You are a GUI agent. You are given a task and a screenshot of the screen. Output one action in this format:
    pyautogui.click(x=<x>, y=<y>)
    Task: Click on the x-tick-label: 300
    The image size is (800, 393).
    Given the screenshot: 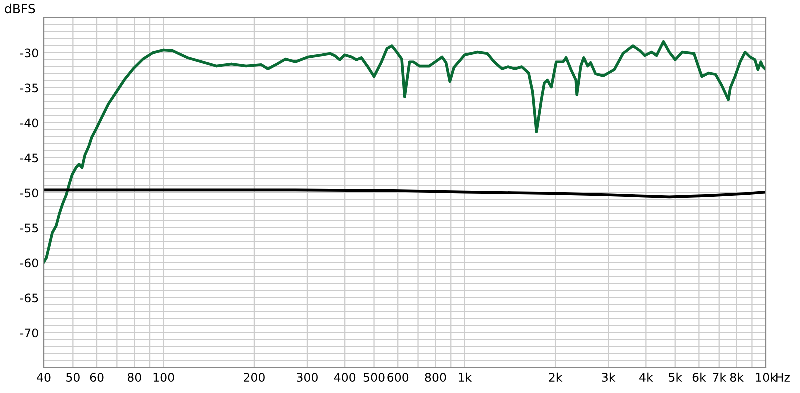 What is the action you would take?
    pyautogui.click(x=307, y=377)
    